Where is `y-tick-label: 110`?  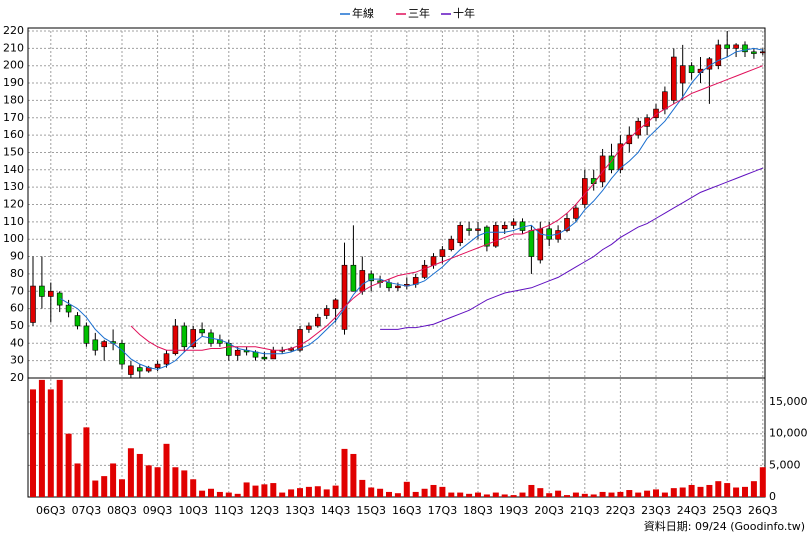 y-tick-label: 110 is located at coordinates (13, 221).